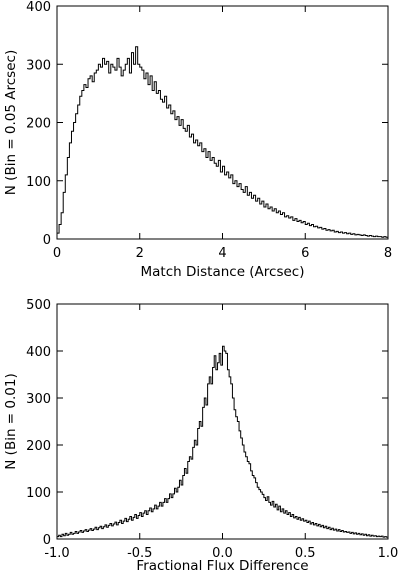  I want to click on x-tick-label: -1.0, so click(56, 553).